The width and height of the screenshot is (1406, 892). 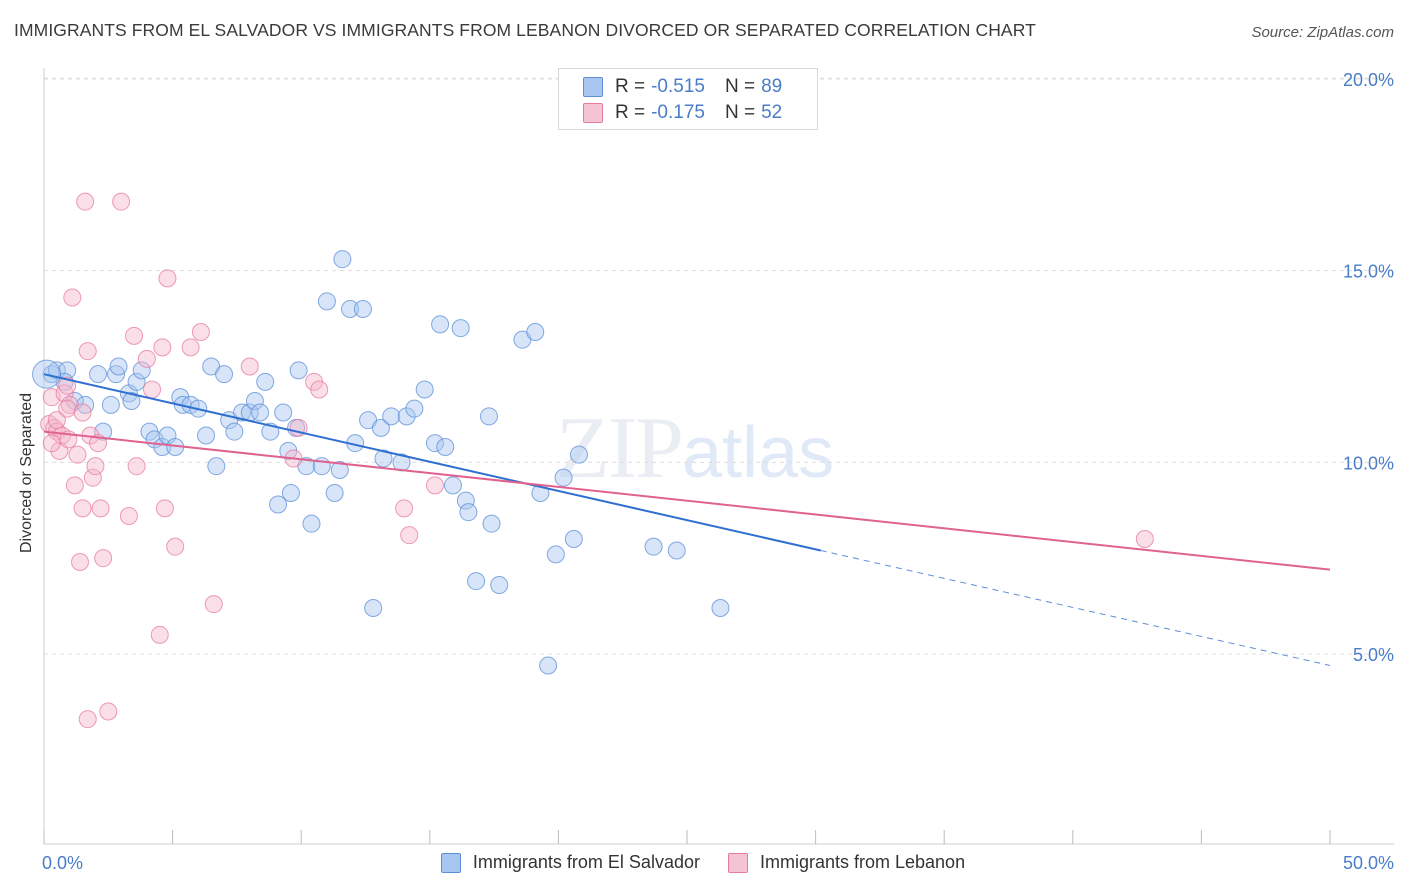 I want to click on trendline-el-salvador, so click(x=432, y=462).